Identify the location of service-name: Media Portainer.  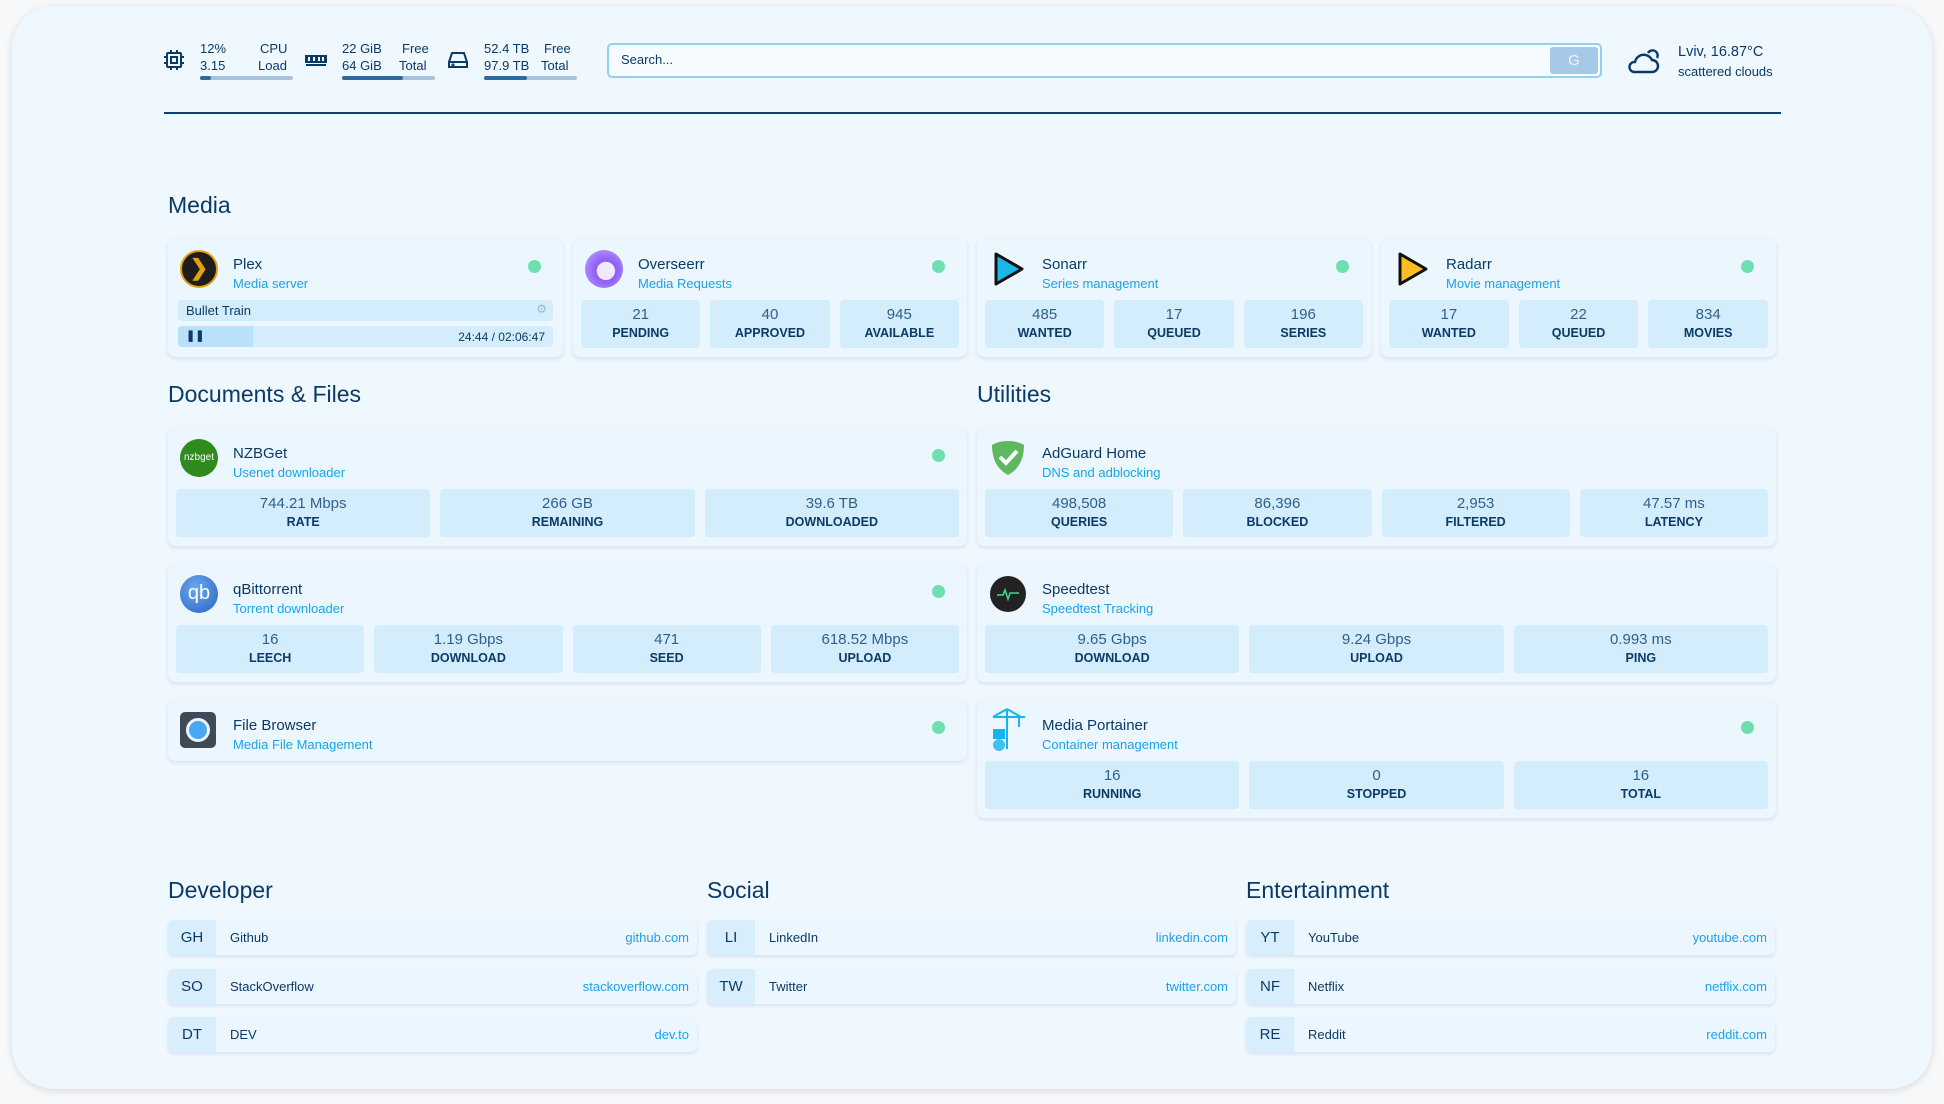
(1095, 725).